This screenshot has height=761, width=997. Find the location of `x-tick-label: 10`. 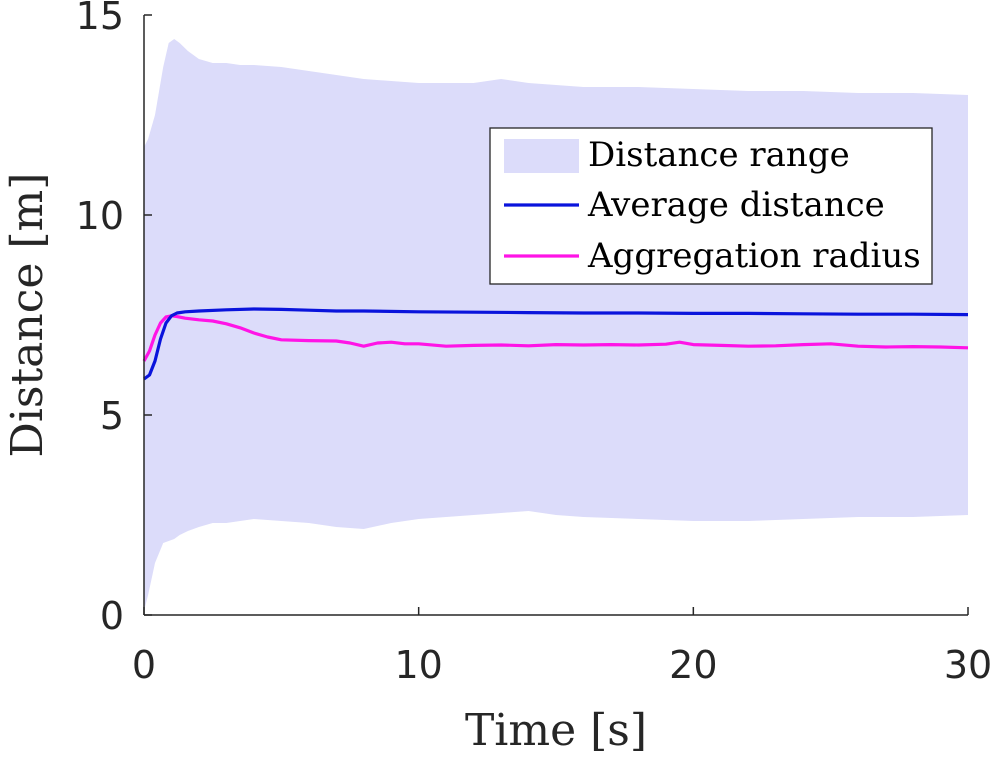

x-tick-label: 10 is located at coordinates (418, 665).